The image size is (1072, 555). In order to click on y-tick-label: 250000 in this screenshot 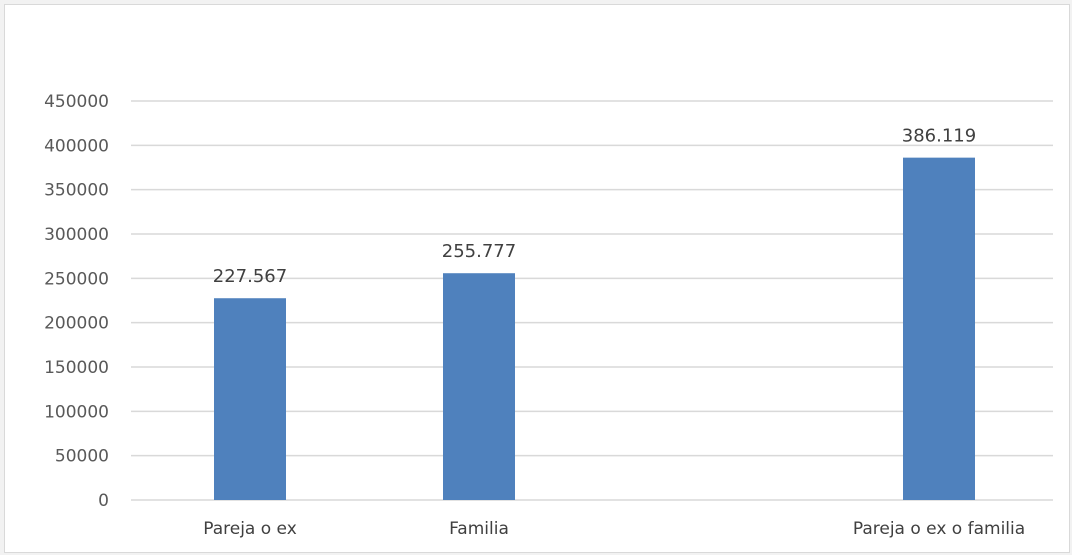, I will do `click(76, 279)`.